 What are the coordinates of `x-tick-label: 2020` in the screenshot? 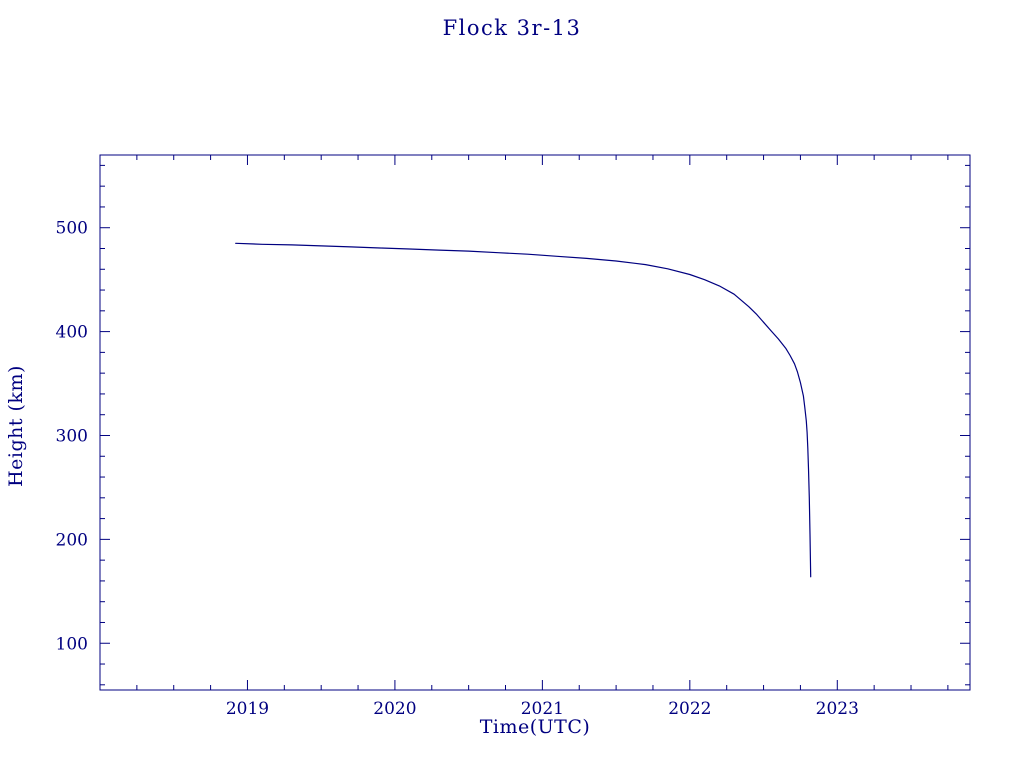 It's located at (394, 709).